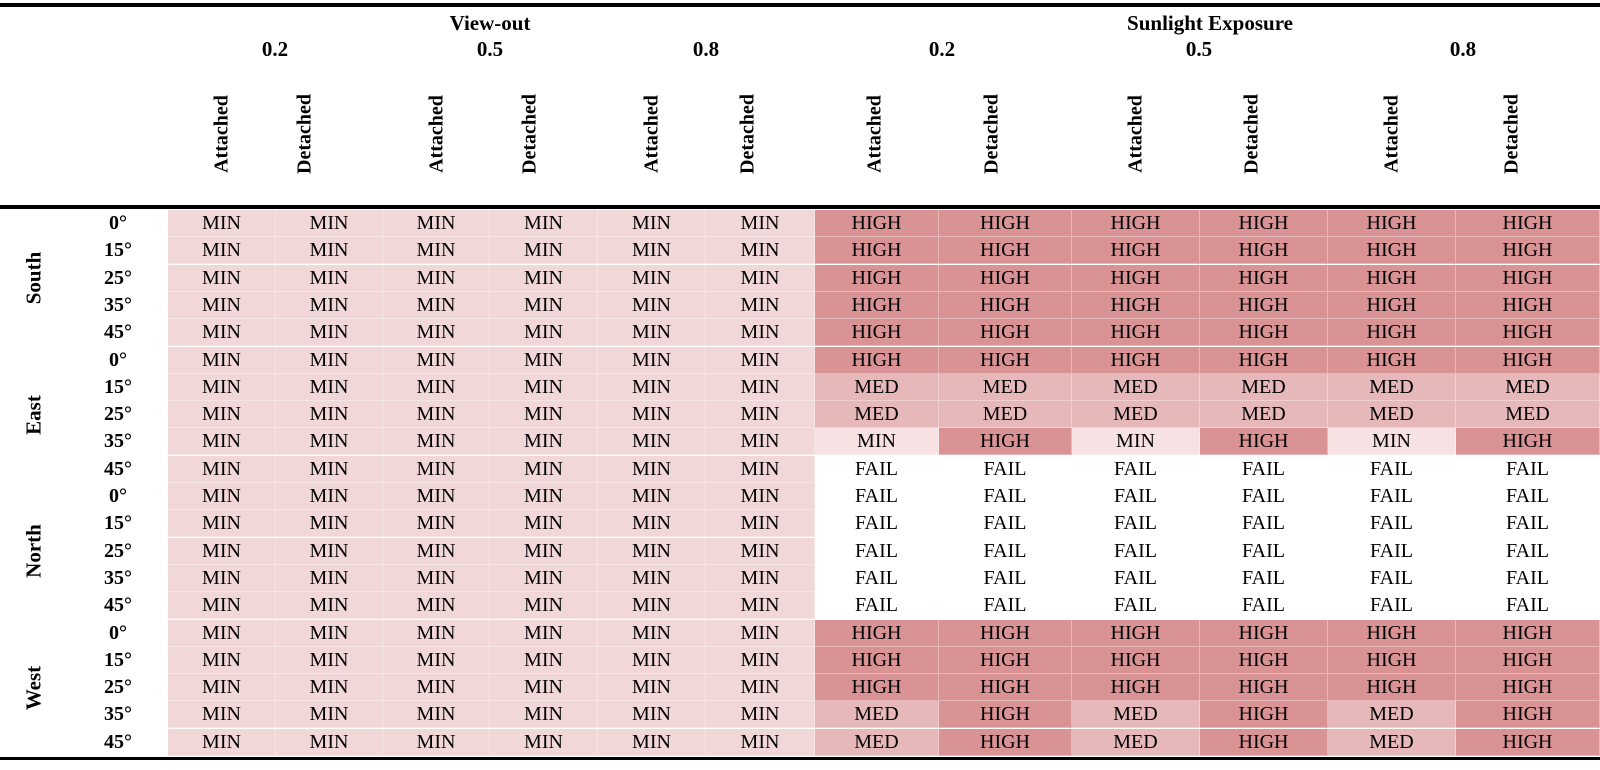 Image resolution: width=1600 pixels, height=770 pixels. I want to click on orientation-group: North, so click(34, 551).